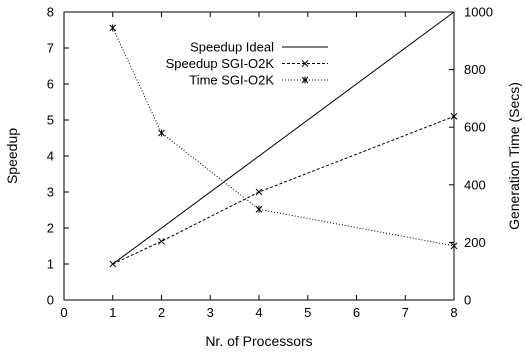  I want to click on legend-label: Speedup Ideal, so click(232, 47).